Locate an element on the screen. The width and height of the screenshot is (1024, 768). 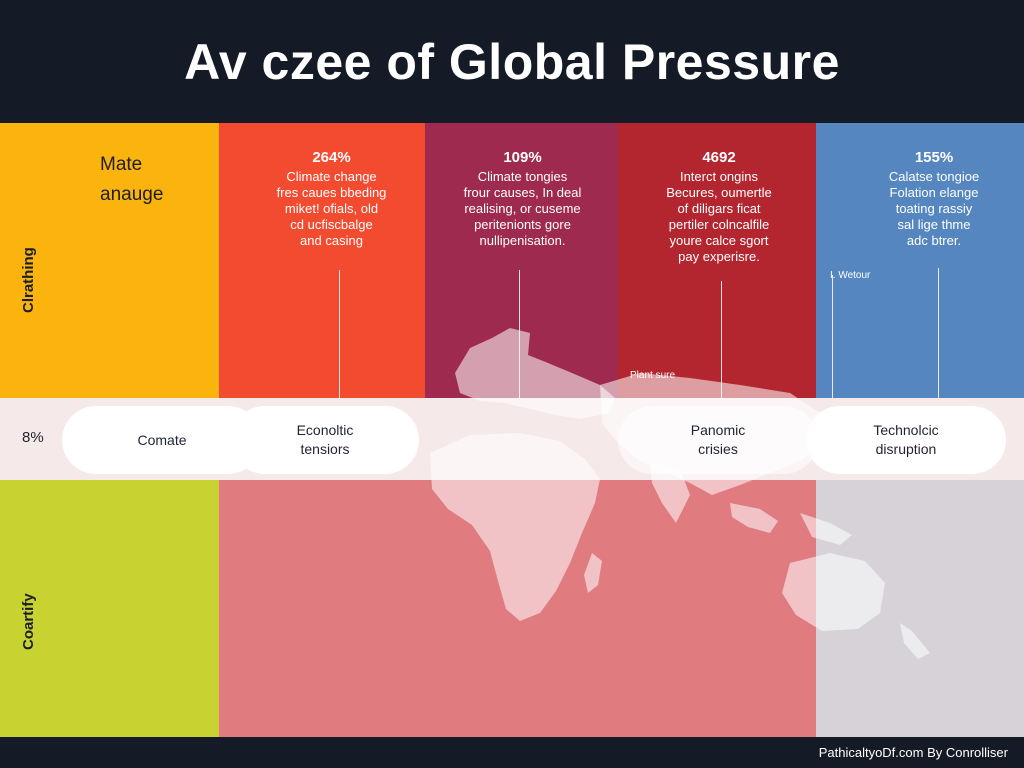
plant-label: Plant sure is located at coordinates (653, 375).